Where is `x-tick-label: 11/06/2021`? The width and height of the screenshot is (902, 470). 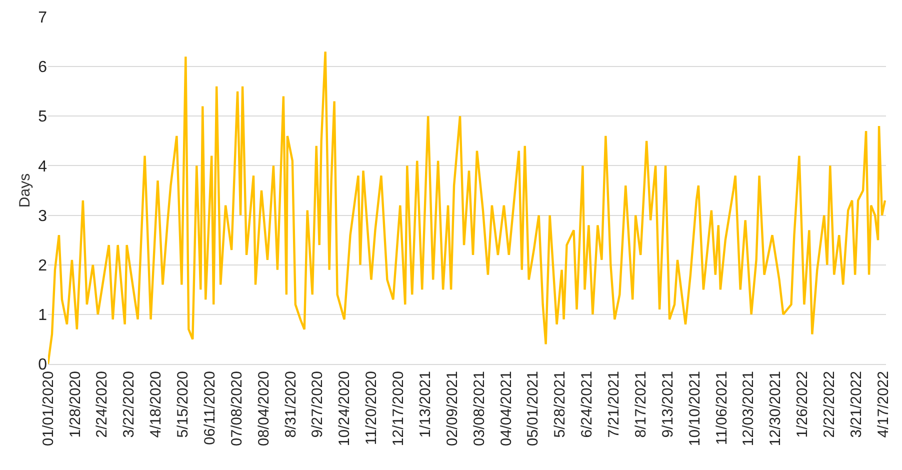
x-tick-label: 11/06/2021 is located at coordinates (721, 408).